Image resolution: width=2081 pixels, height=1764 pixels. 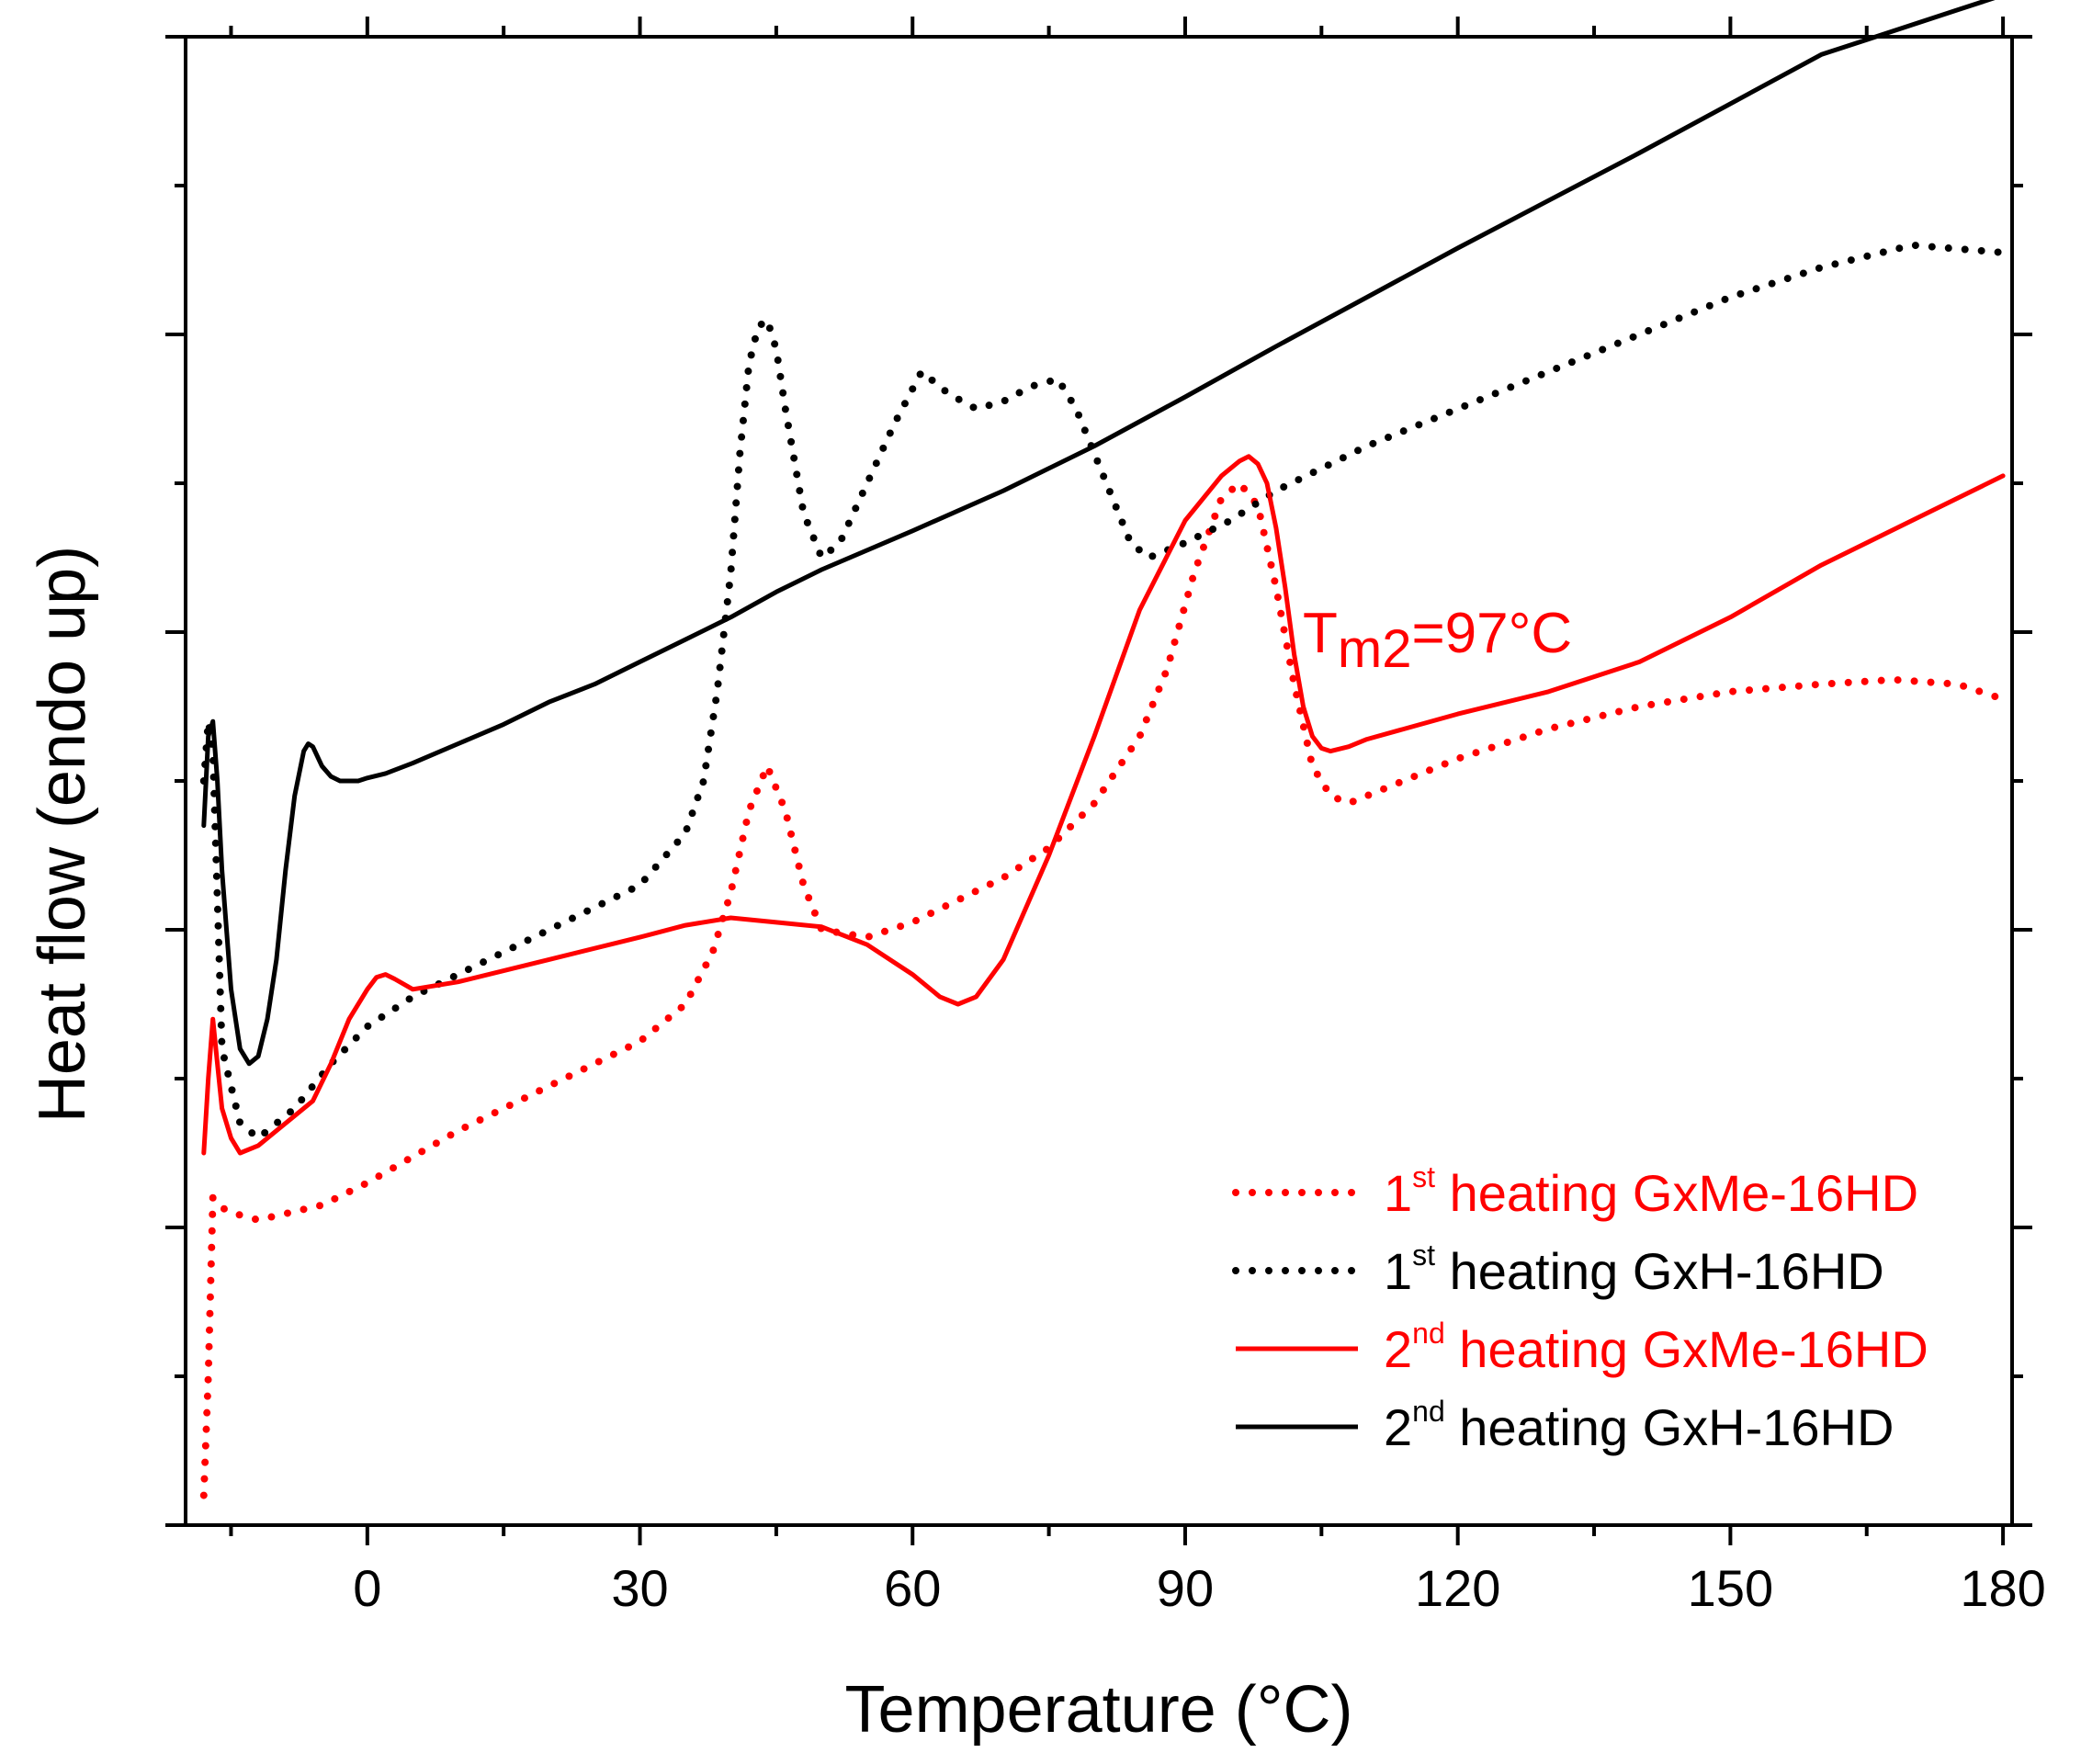 What do you see at coordinates (367, 1588) in the screenshot?
I see `x-tick-label: 0` at bounding box center [367, 1588].